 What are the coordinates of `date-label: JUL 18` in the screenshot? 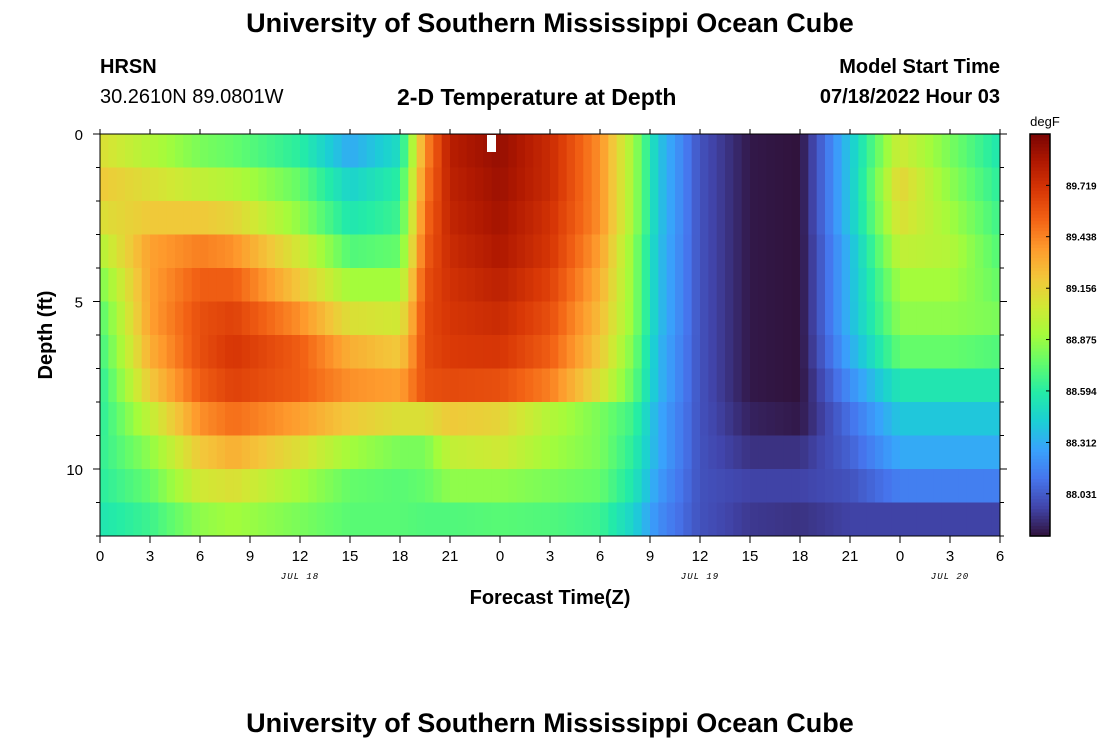 It's located at (300, 577).